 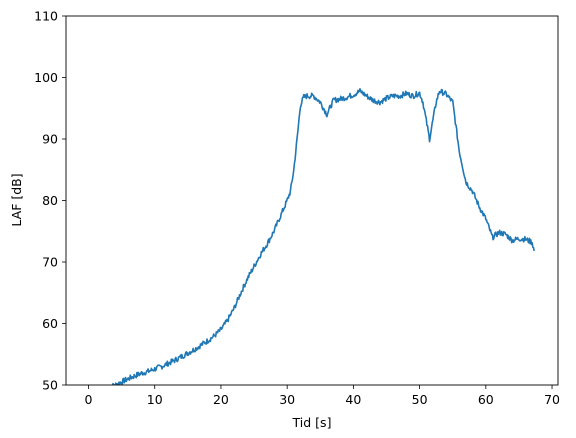 I want to click on x-axis-label: Tid [s], so click(x=312, y=422).